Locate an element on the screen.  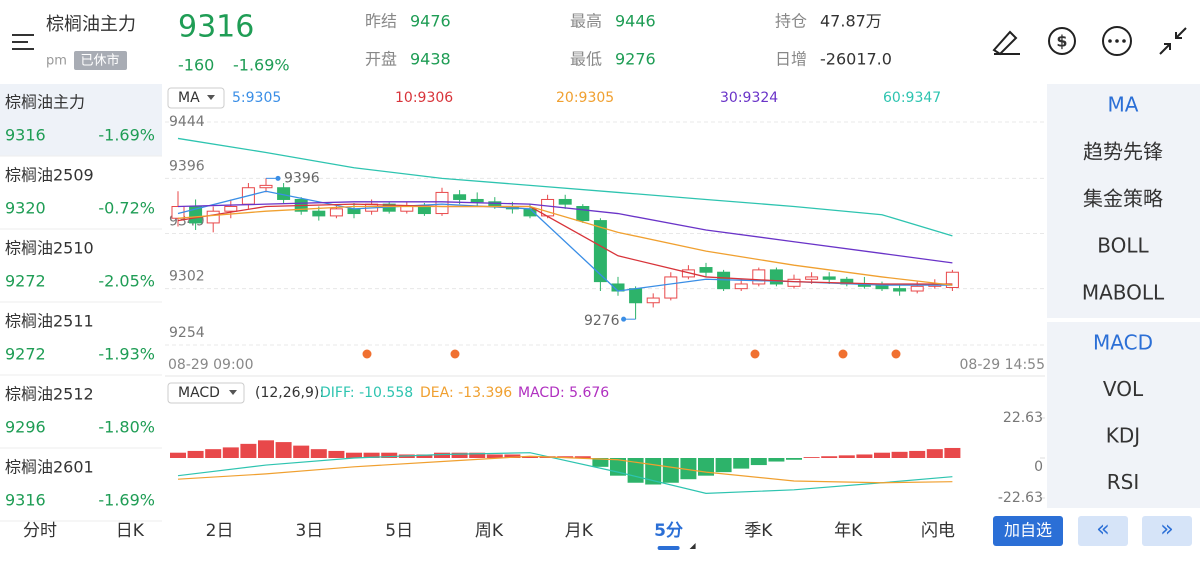
indicator-item: MA is located at coordinates (1123, 105).